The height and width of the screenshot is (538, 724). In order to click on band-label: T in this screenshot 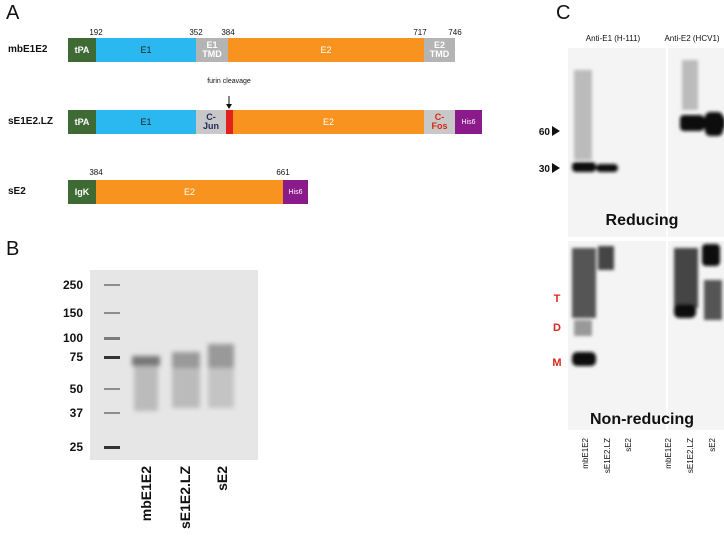, I will do `click(557, 299)`.